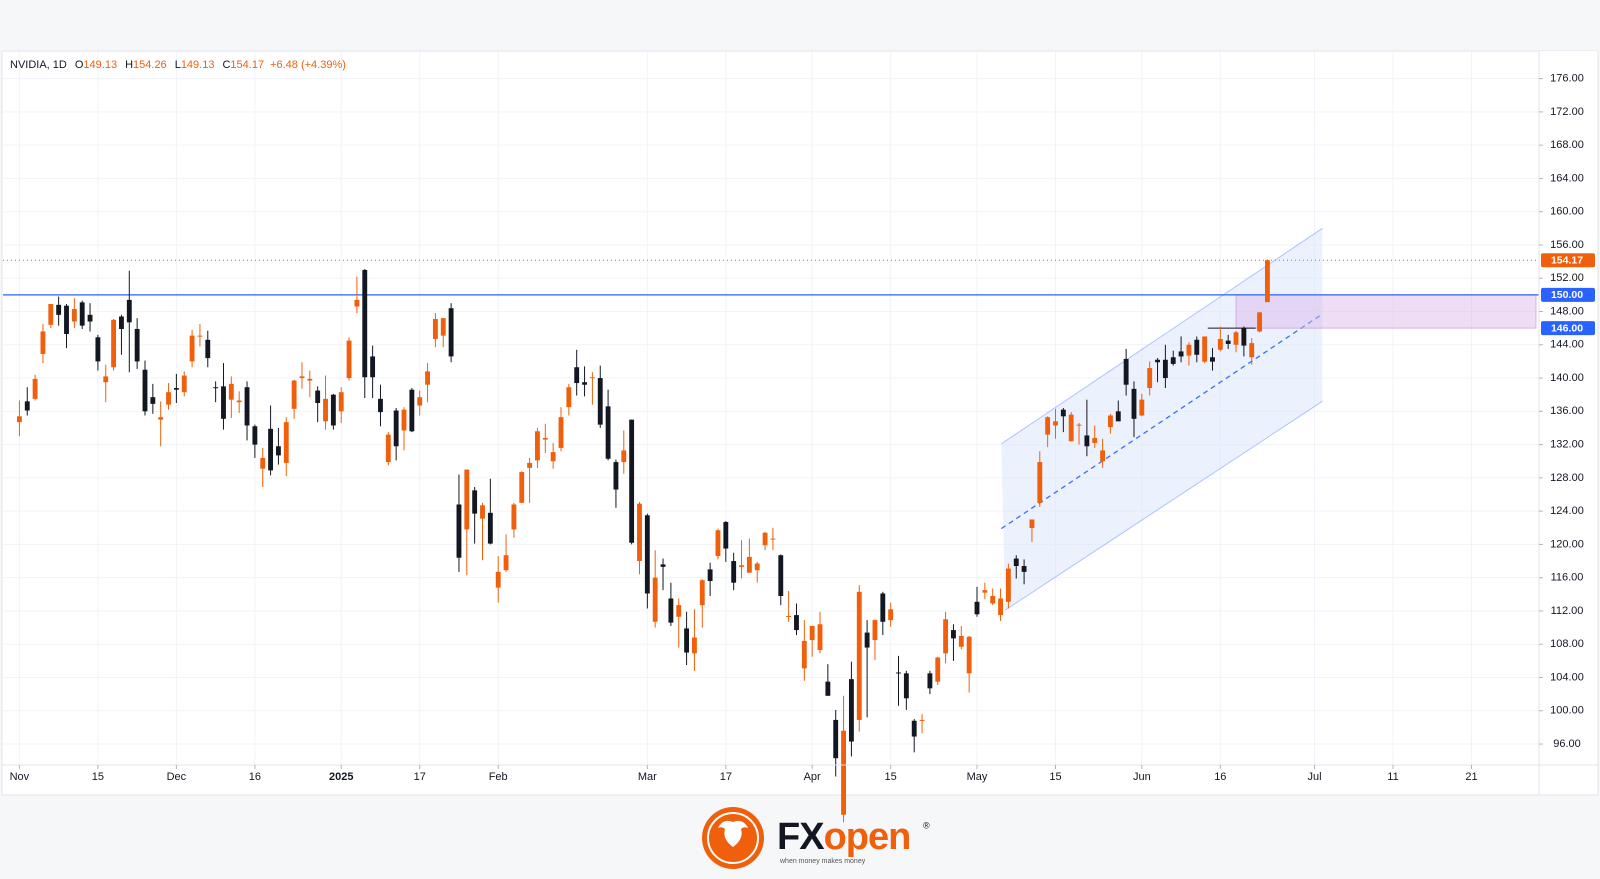 Image resolution: width=1600 pixels, height=879 pixels. Describe the element at coordinates (1567, 445) in the screenshot. I see `y-tick-label: 132.00` at that location.